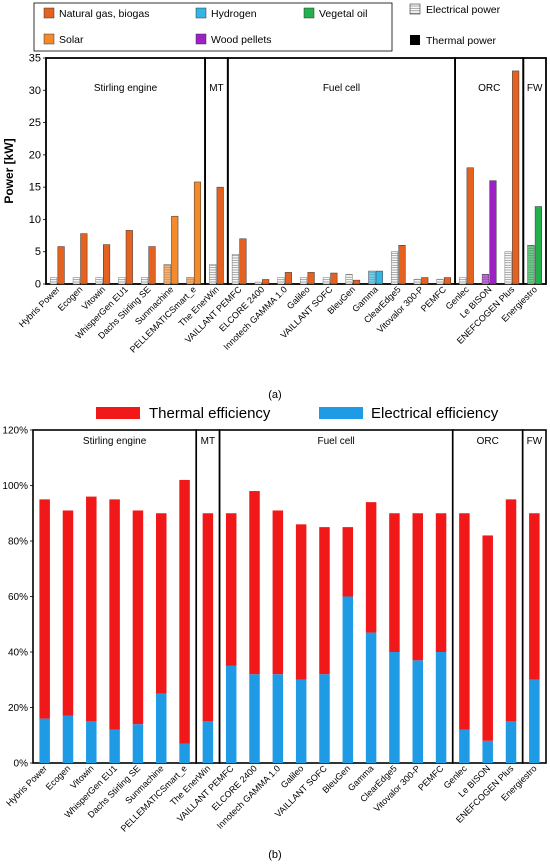 This screenshot has height=866, width=550. What do you see at coordinates (35, 91) in the screenshot?
I see `y-tick-label: 30` at bounding box center [35, 91].